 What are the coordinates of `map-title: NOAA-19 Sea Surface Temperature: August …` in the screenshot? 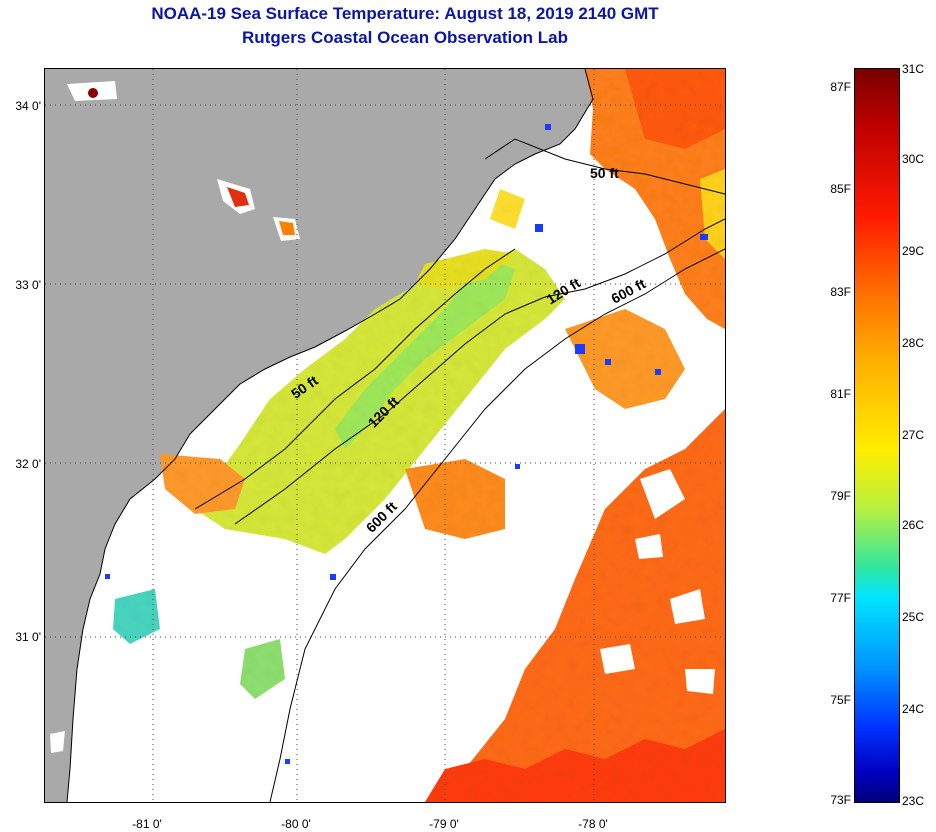 It's located at (405, 13).